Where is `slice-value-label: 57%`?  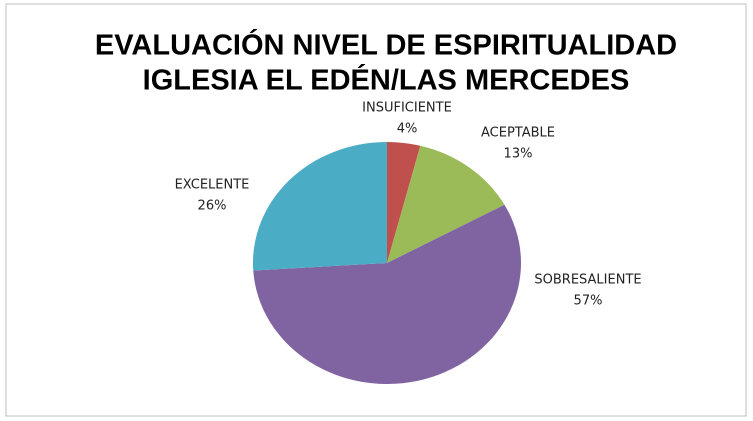
slice-value-label: 57% is located at coordinates (588, 301).